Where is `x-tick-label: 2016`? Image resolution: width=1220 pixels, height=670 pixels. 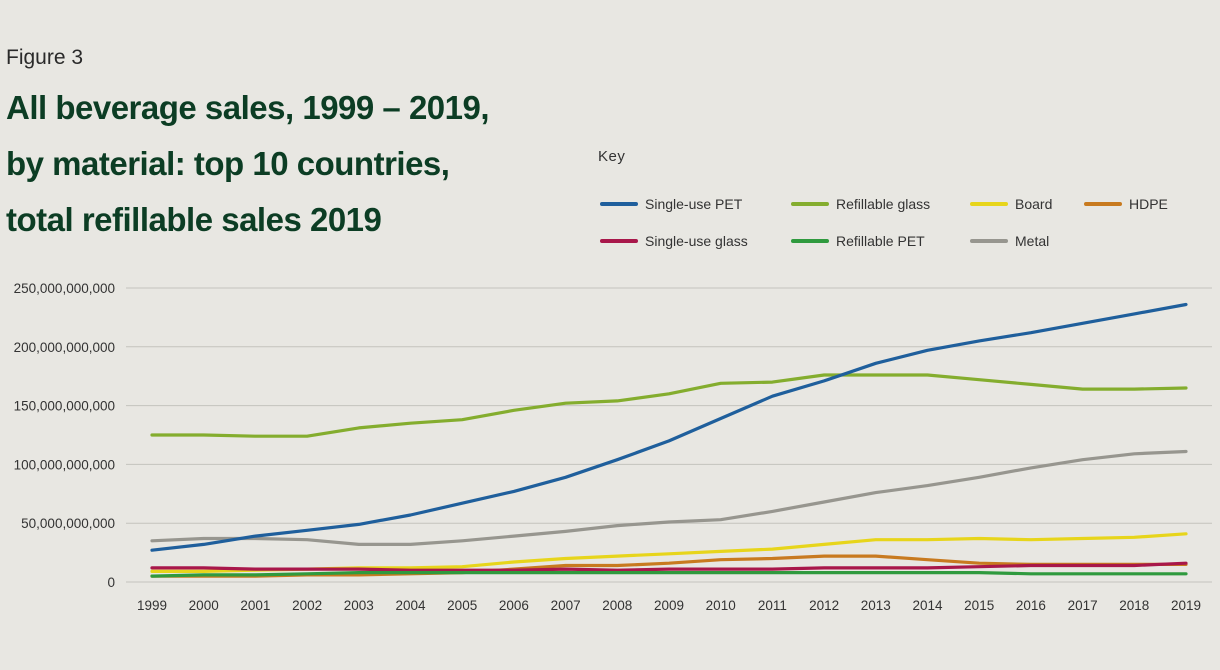 x-tick-label: 2016 is located at coordinates (1031, 605).